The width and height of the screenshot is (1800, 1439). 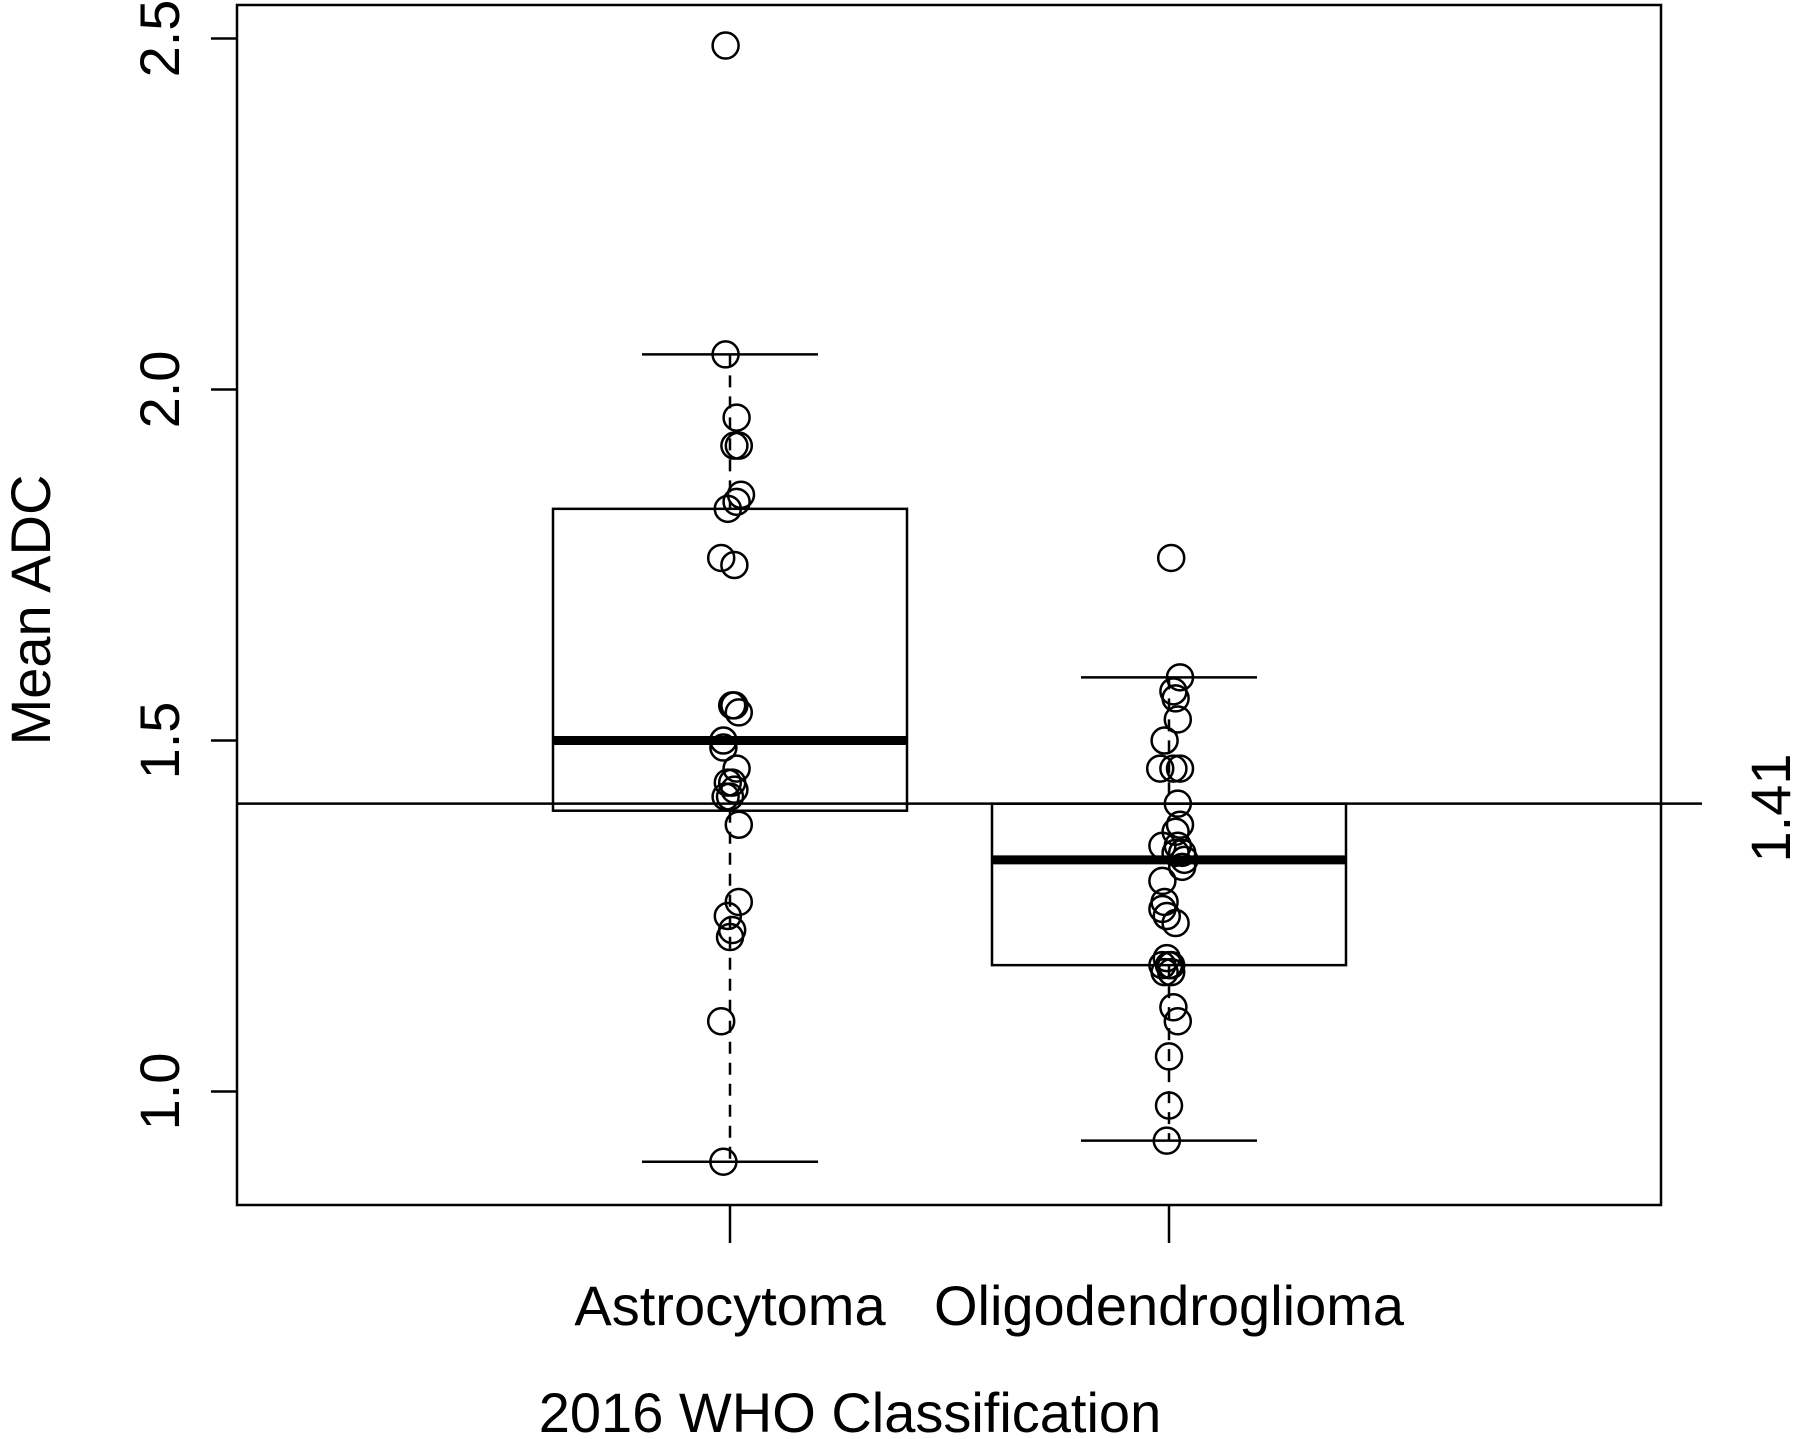 I want to click on y-tick-label: 2.5, so click(x=159, y=38).